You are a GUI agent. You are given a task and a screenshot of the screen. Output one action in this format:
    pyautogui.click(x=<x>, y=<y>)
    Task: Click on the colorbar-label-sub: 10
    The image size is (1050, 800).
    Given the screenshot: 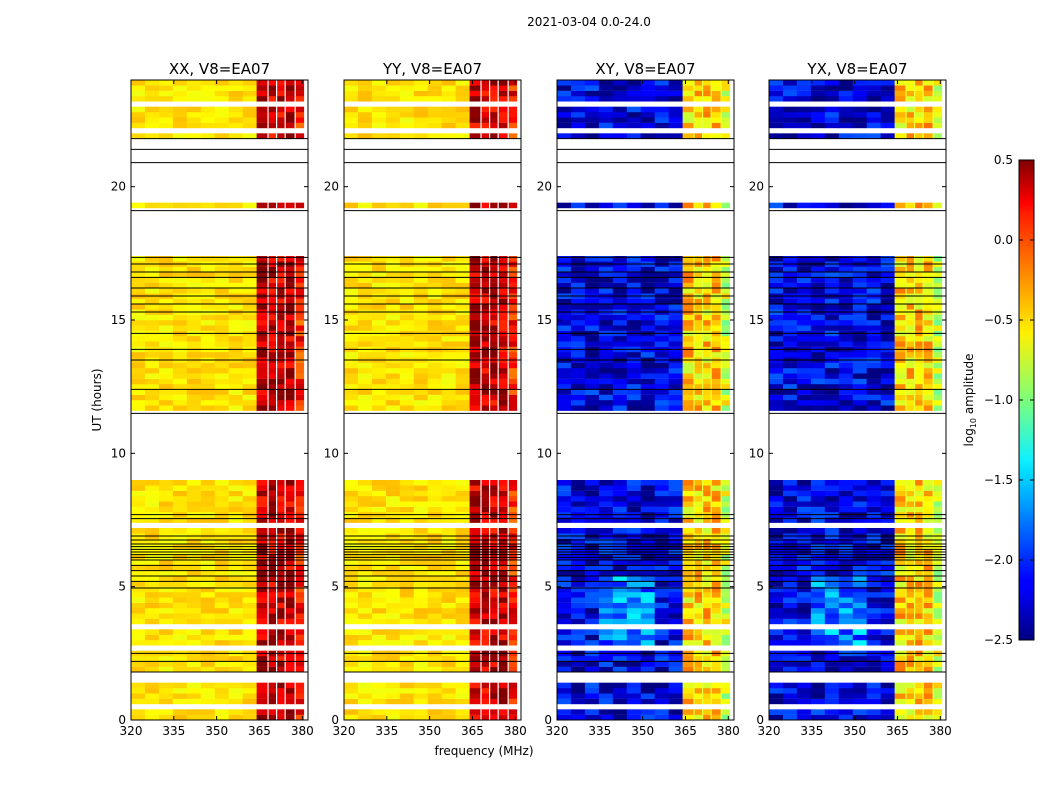 What is the action you would take?
    pyautogui.click(x=973, y=423)
    